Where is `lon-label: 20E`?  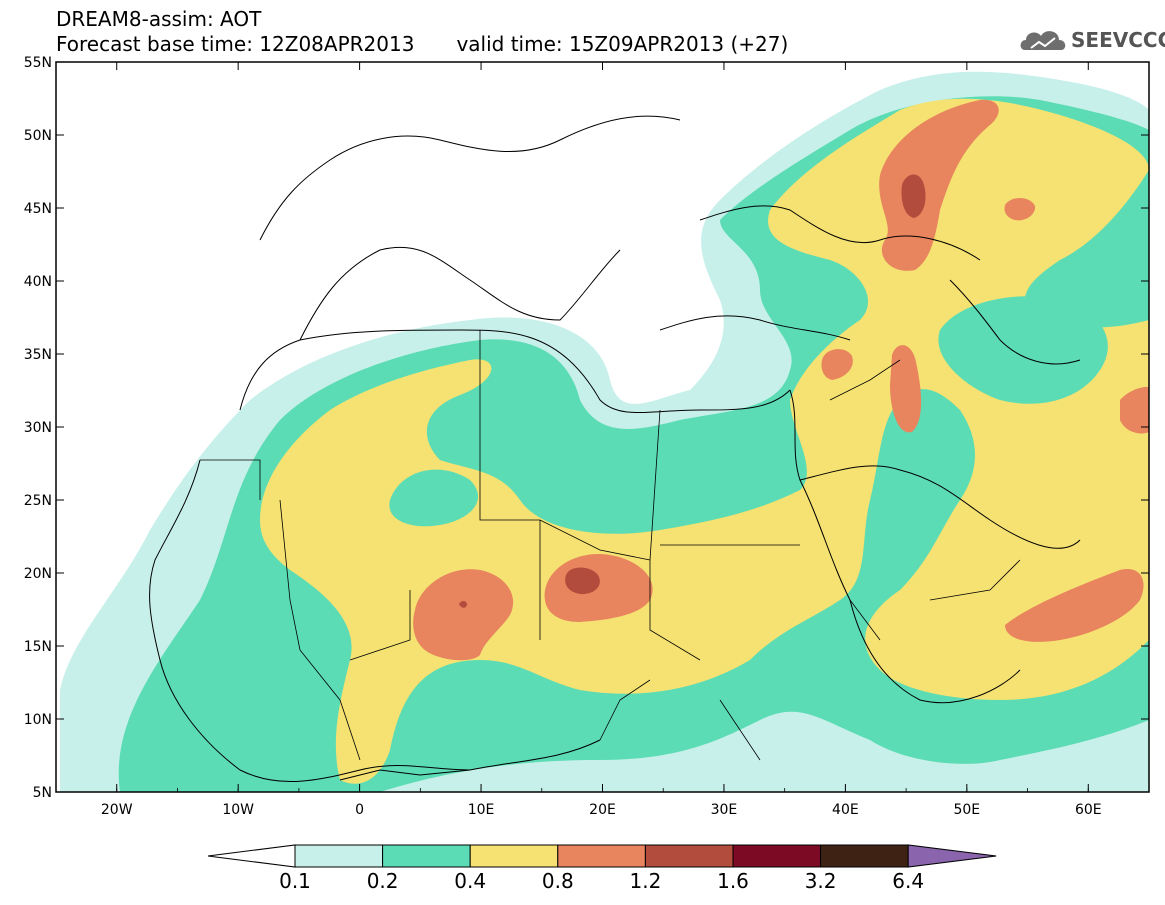 lon-label: 20E is located at coordinates (602, 810).